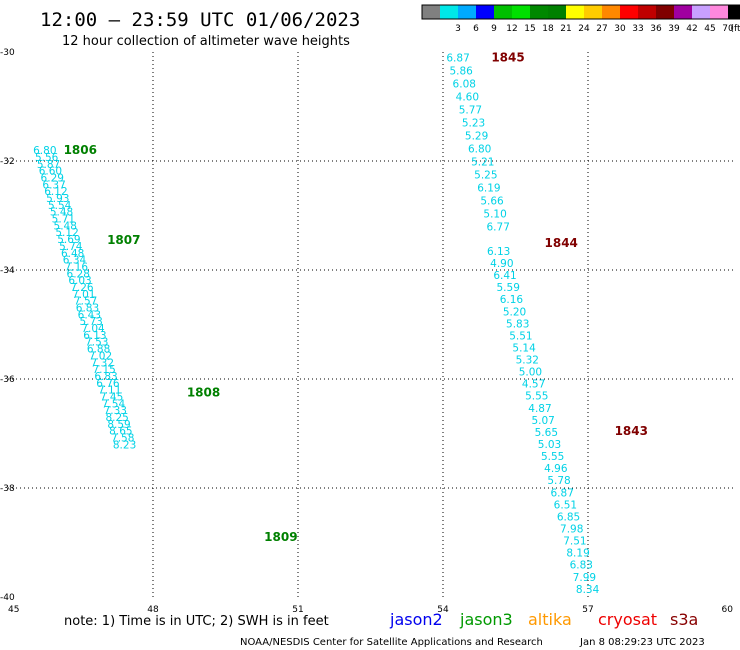 This screenshot has height=650, width=740. I want to click on wave-height-value: 7.33, so click(115, 411).